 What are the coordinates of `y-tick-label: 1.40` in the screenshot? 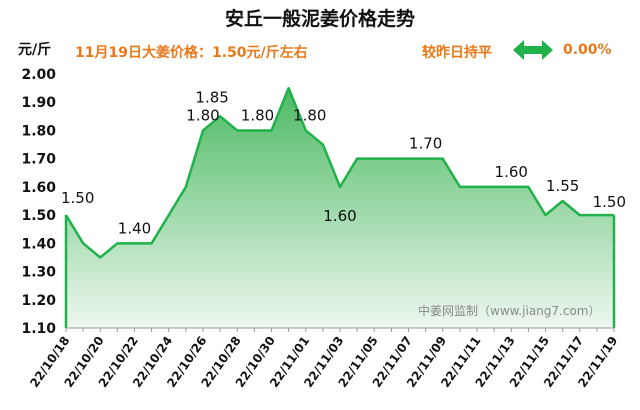 It's located at (38, 244).